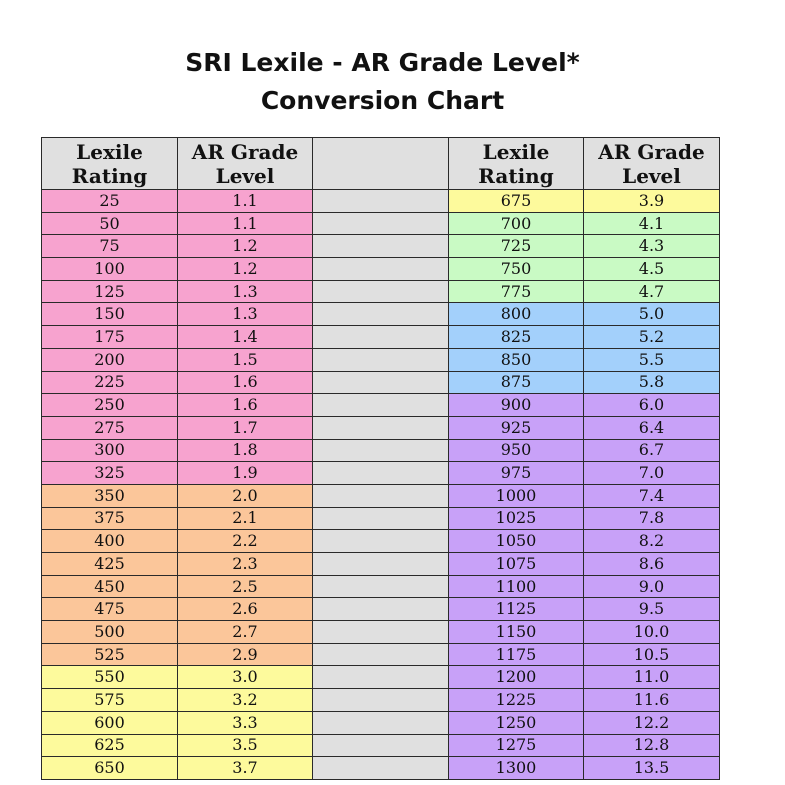 This screenshot has width=785, height=785. Describe the element at coordinates (516, 700) in the screenshot. I see `right-lexile-cell: 1225` at that location.